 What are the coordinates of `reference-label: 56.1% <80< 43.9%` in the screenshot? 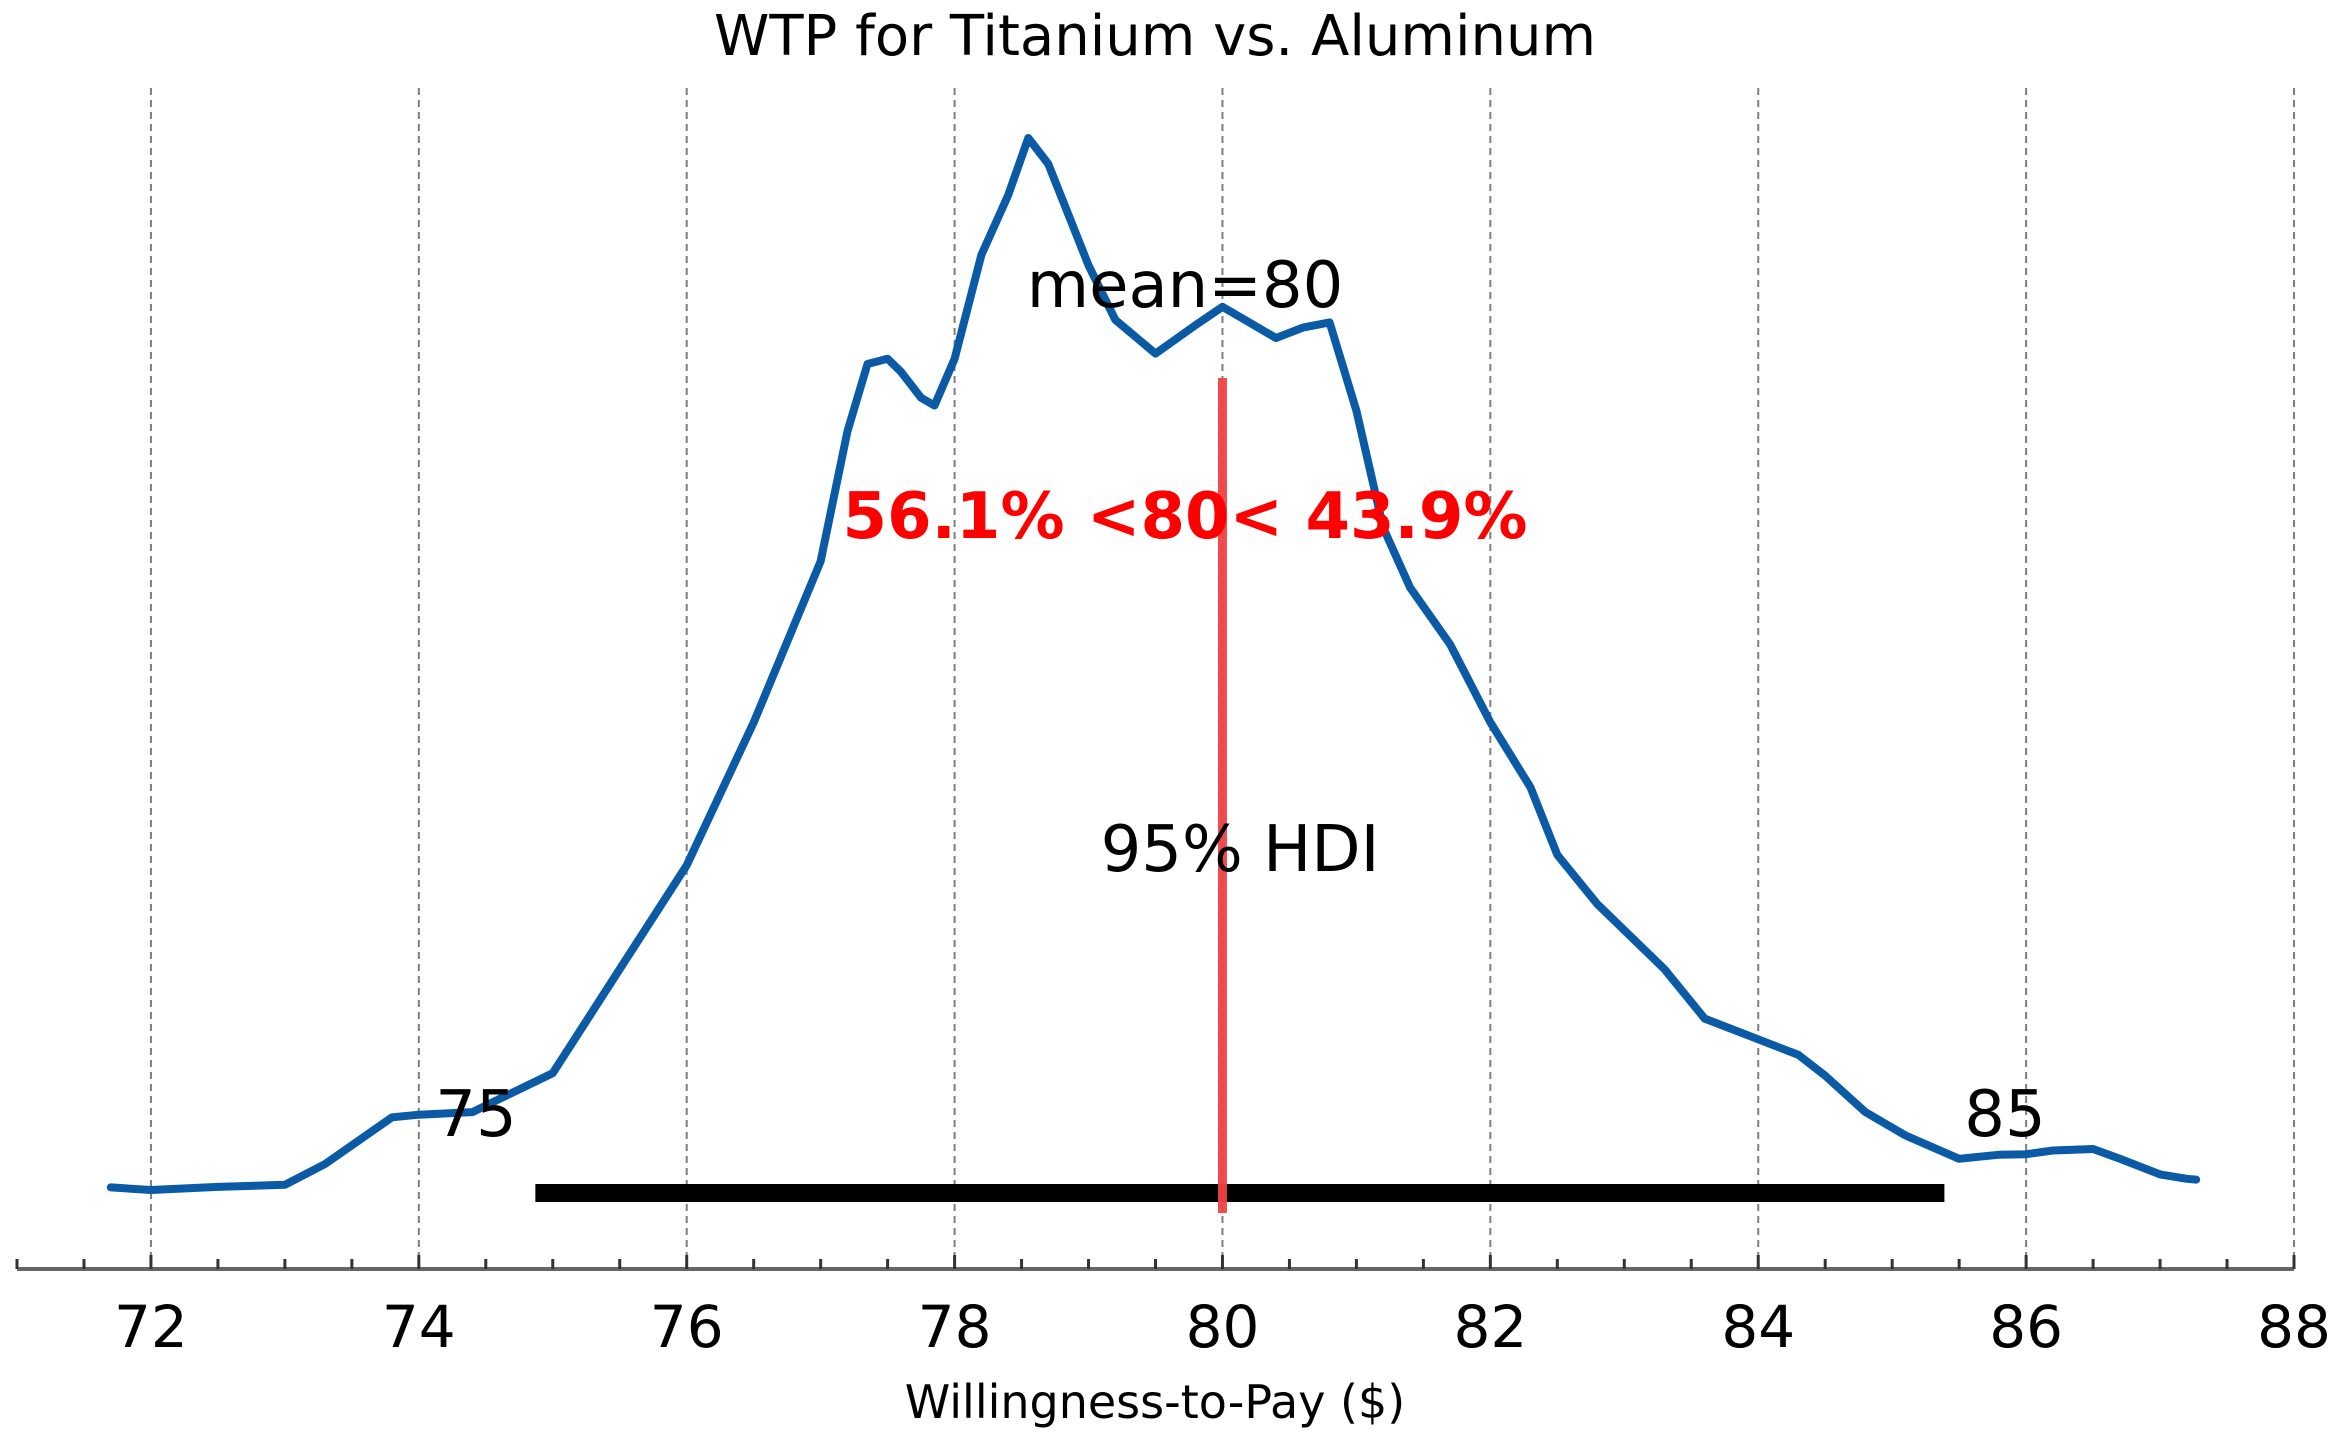 It's located at (1185, 517).